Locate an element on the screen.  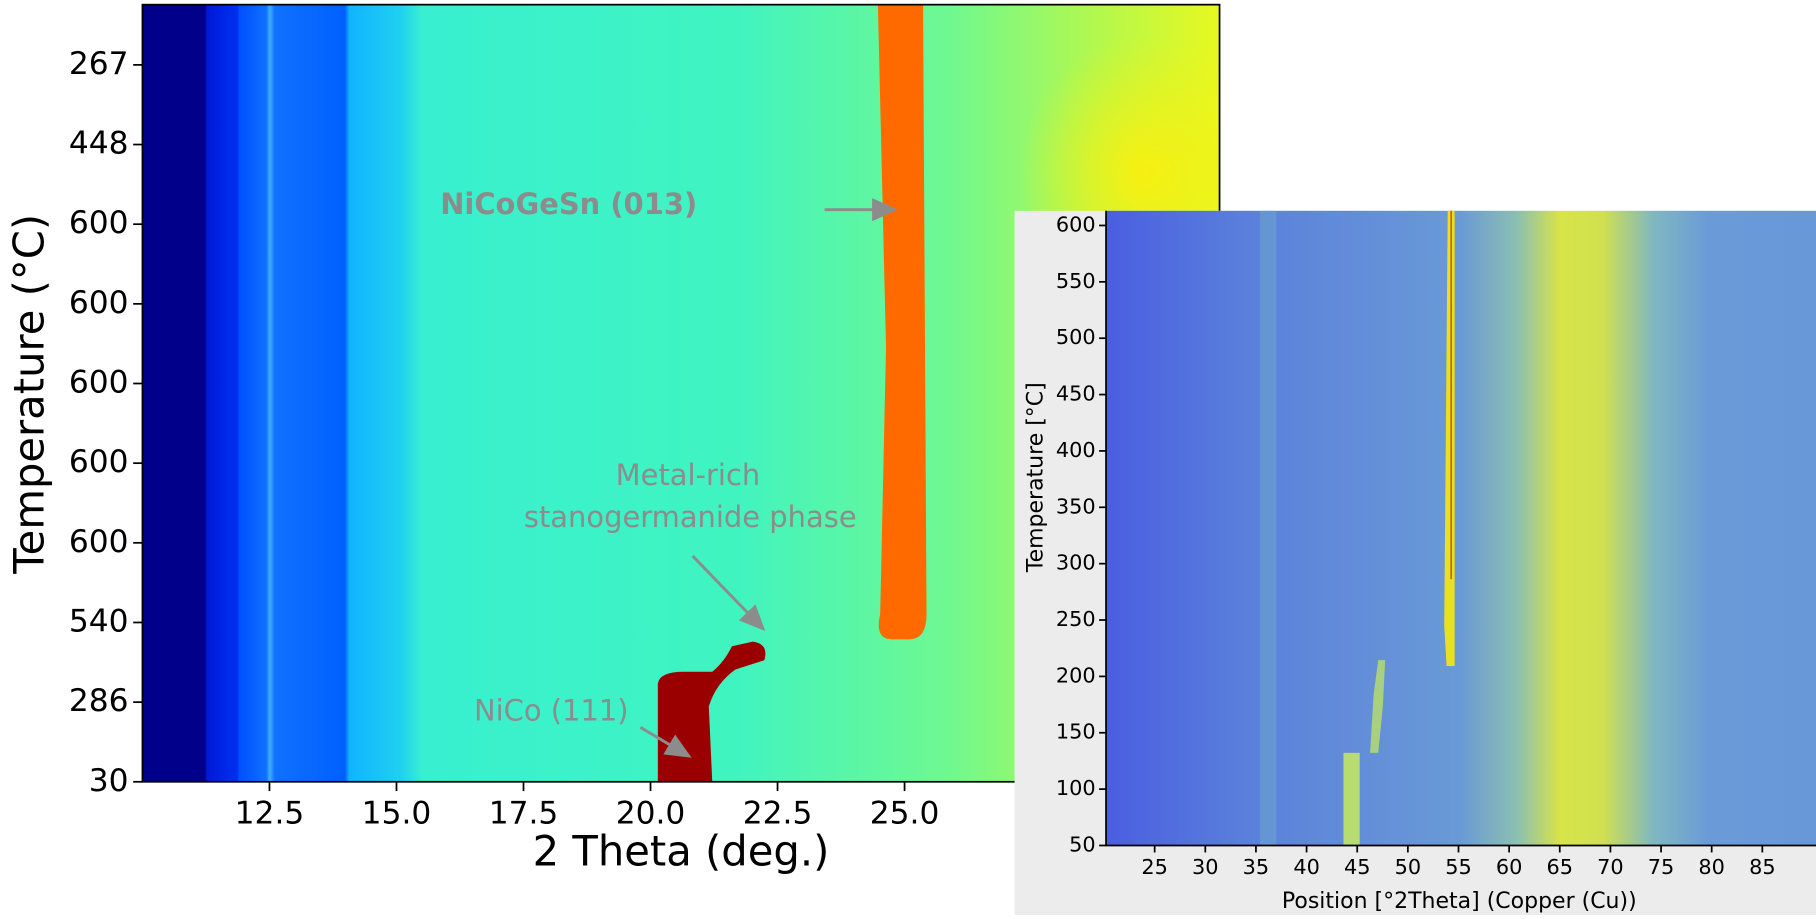
x-tick-label: 70 is located at coordinates (1610, 867).